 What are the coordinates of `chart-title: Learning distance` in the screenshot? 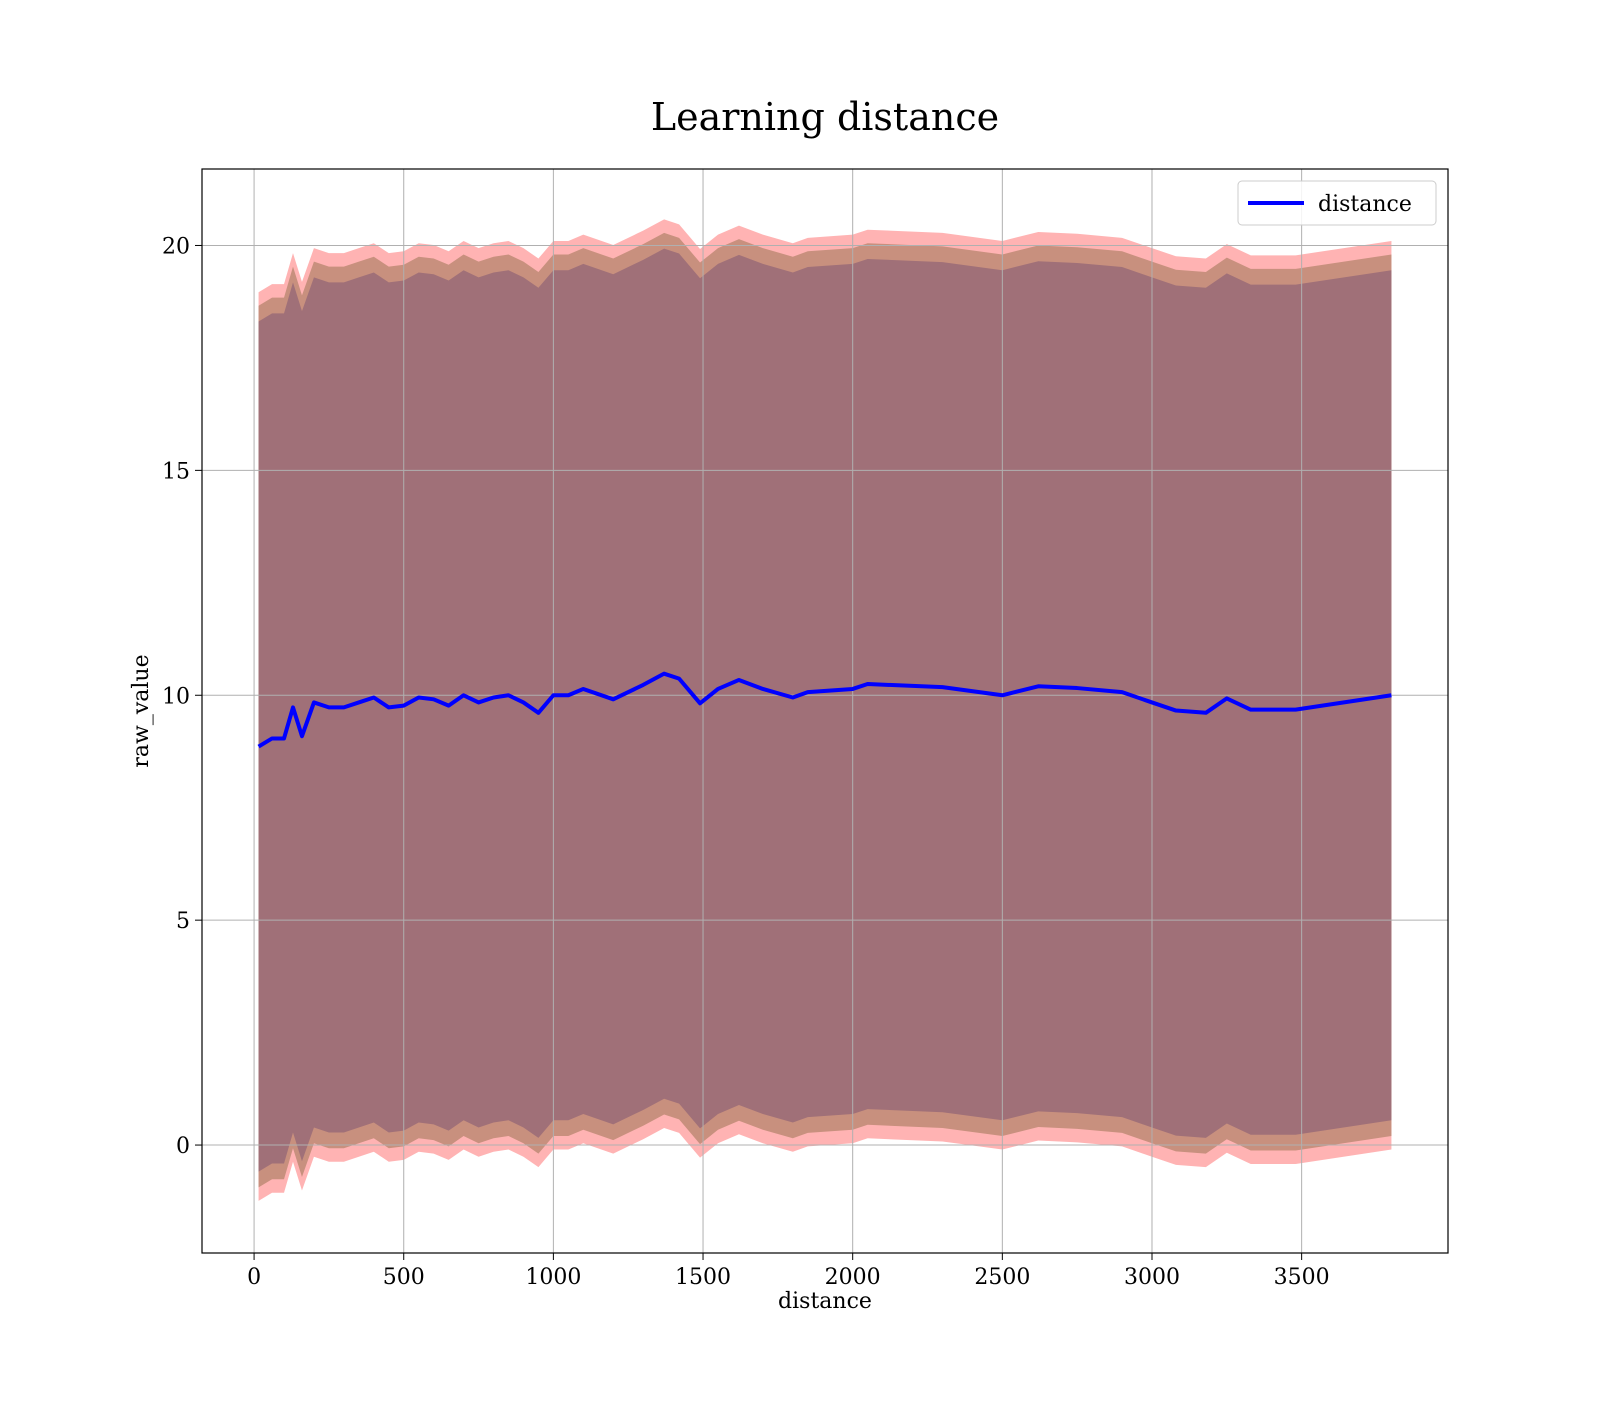 It's located at (825, 117).